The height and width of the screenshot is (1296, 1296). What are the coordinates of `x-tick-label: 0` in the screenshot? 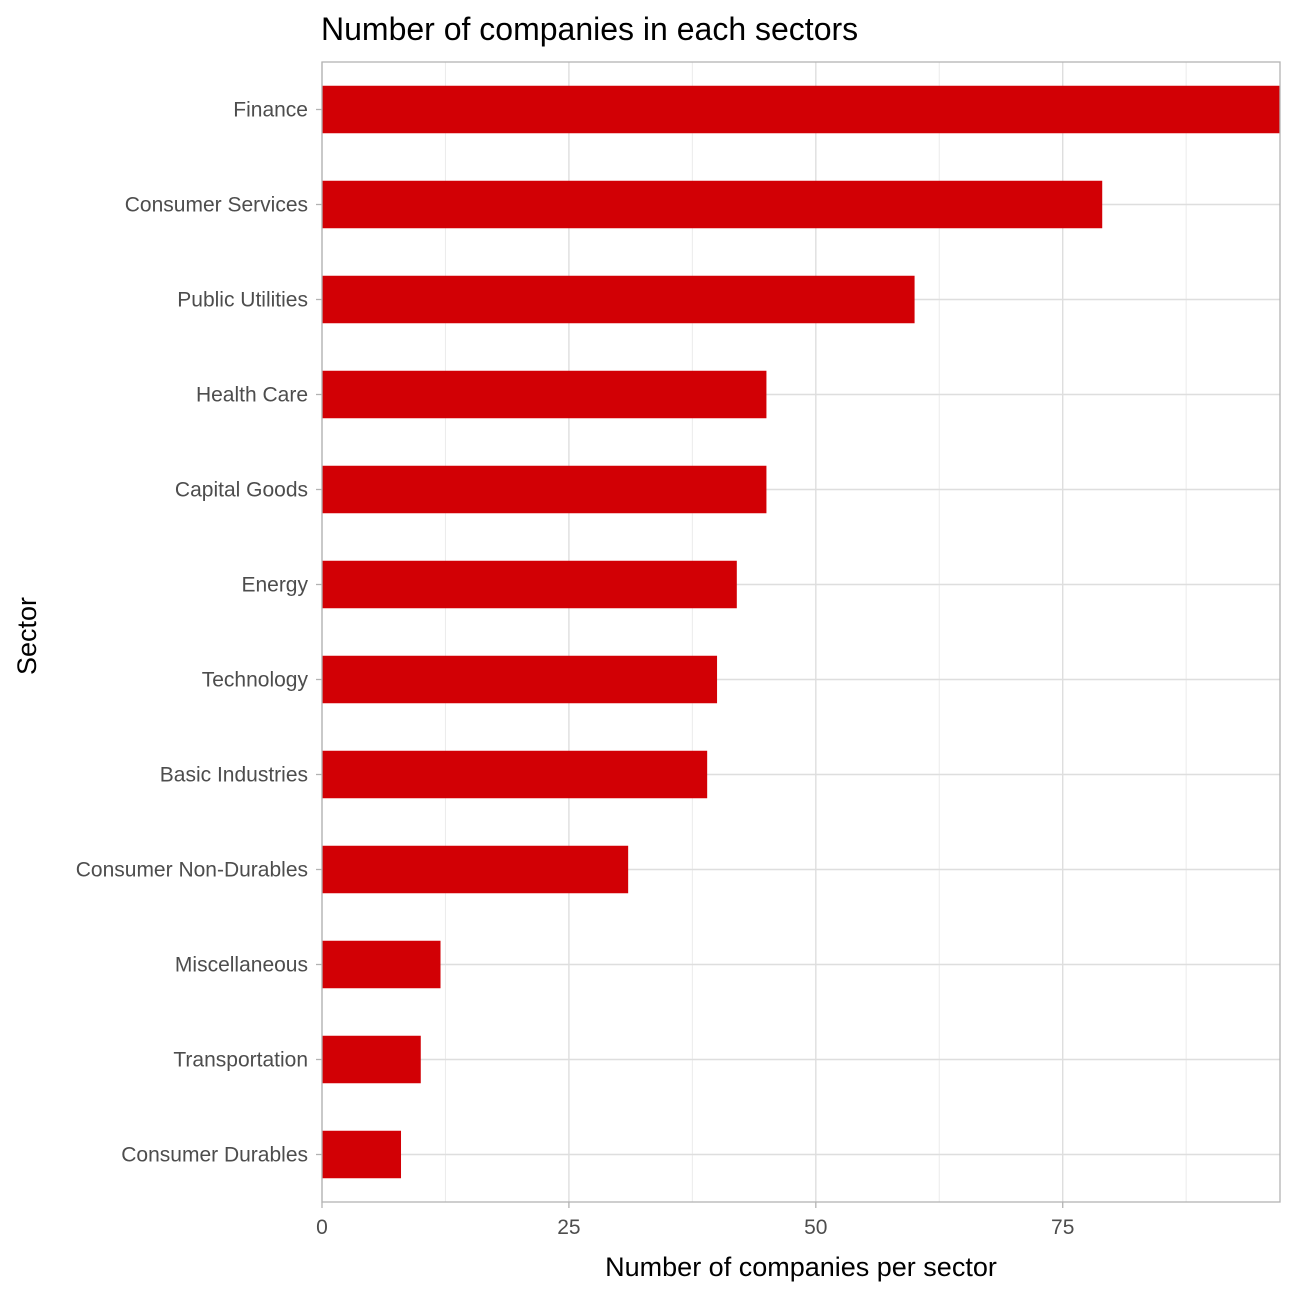 It's located at (322, 1227).